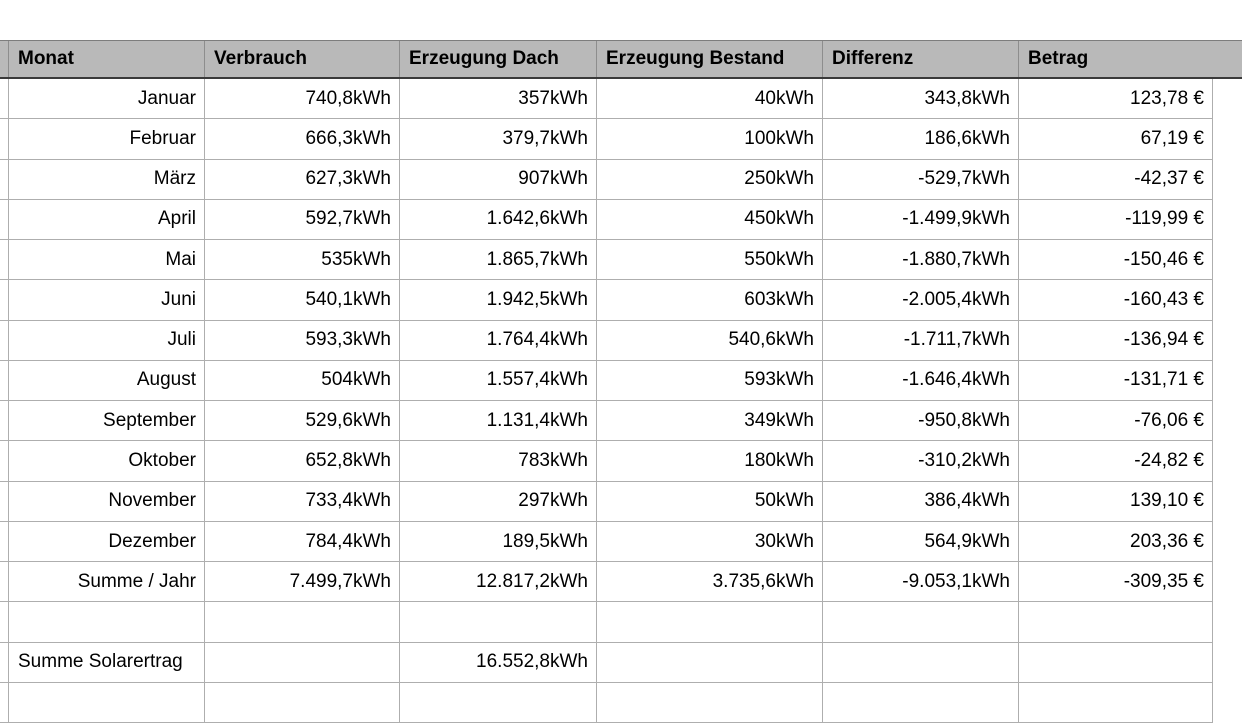 The height and width of the screenshot is (723, 1242). What do you see at coordinates (921, 380) in the screenshot?
I see `cell-differenz: -1.646,4kWh` at bounding box center [921, 380].